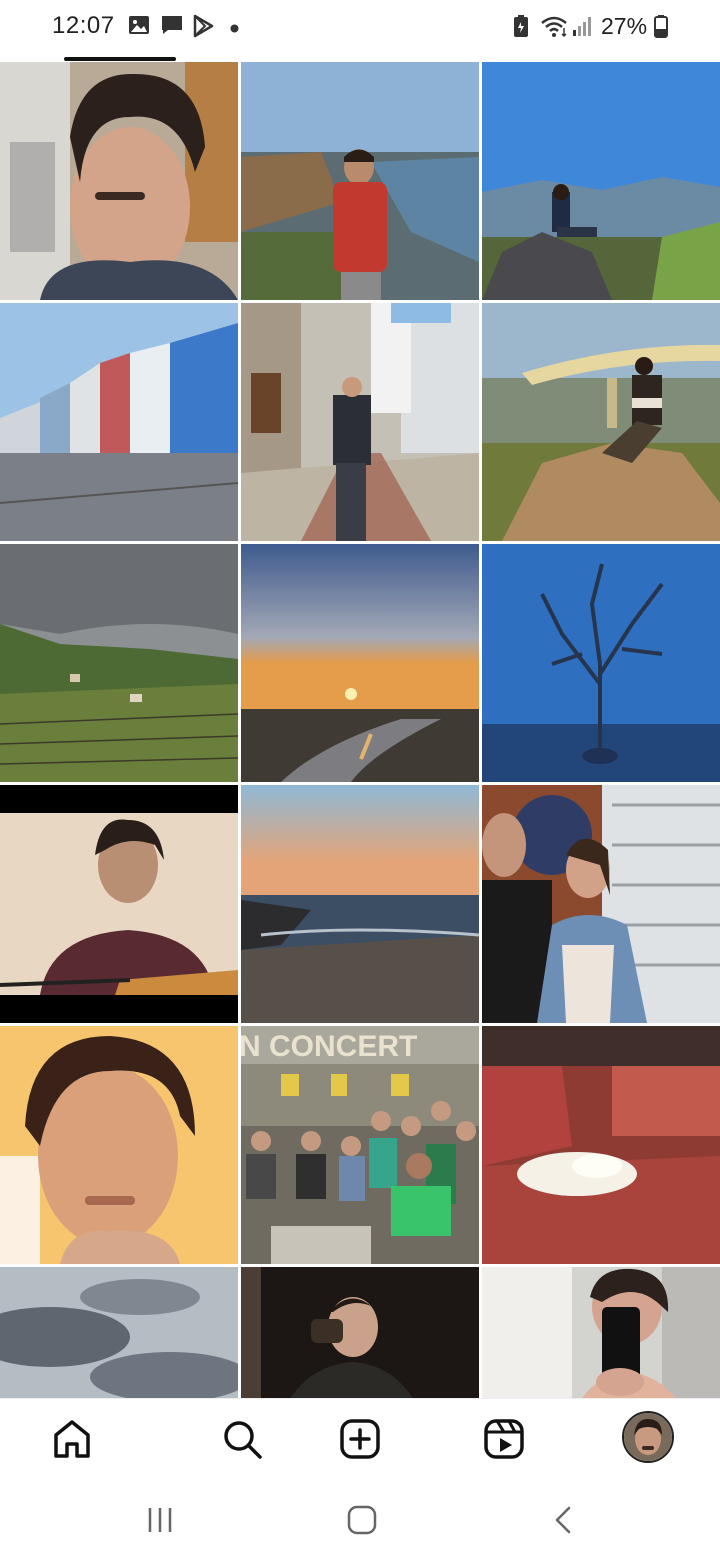  I want to click on battery-saver-icon, so click(521, 28).